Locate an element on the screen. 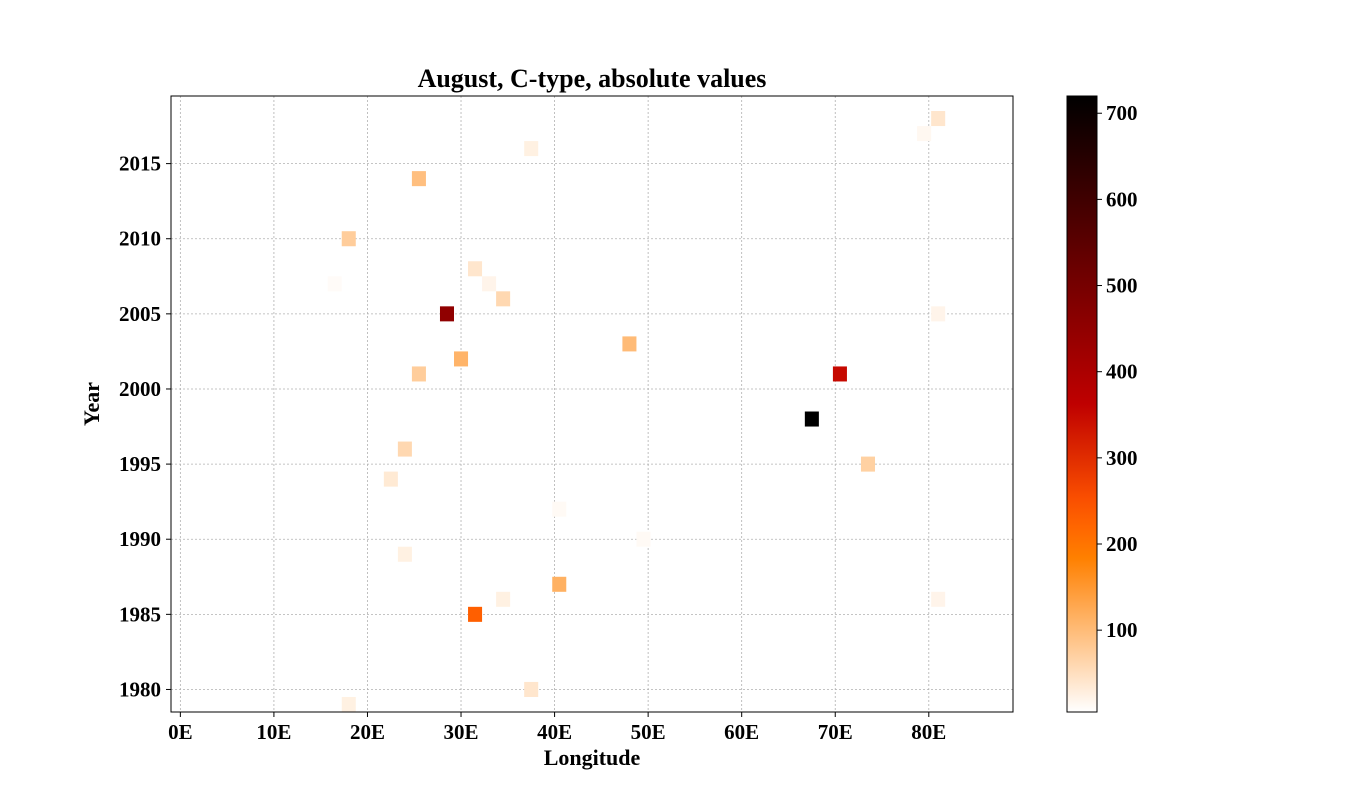 This screenshot has height=800, width=1360. x-axis-label: Longitude is located at coordinates (592, 757).